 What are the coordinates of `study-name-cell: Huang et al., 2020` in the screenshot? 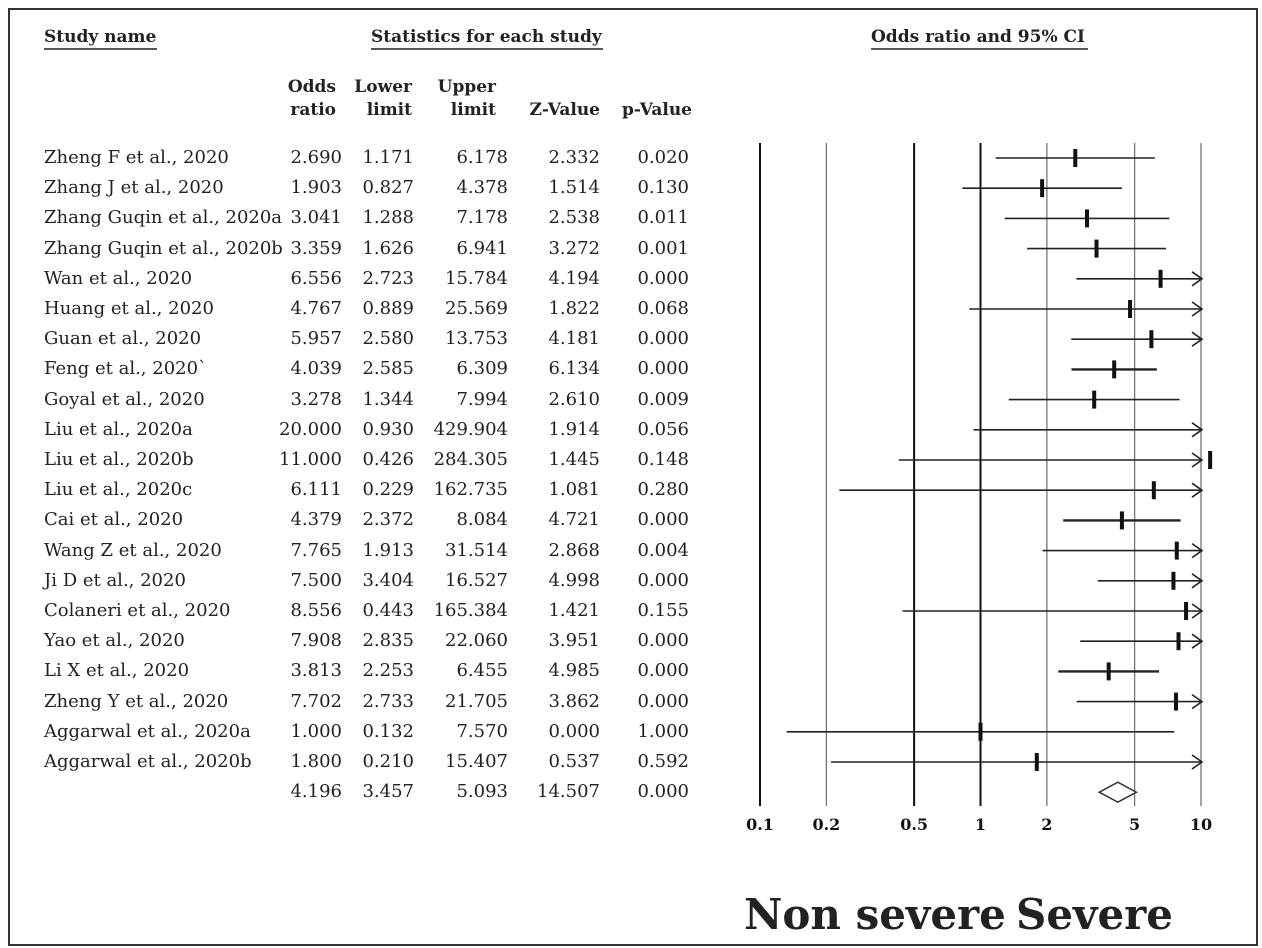 It's located at (129, 308).